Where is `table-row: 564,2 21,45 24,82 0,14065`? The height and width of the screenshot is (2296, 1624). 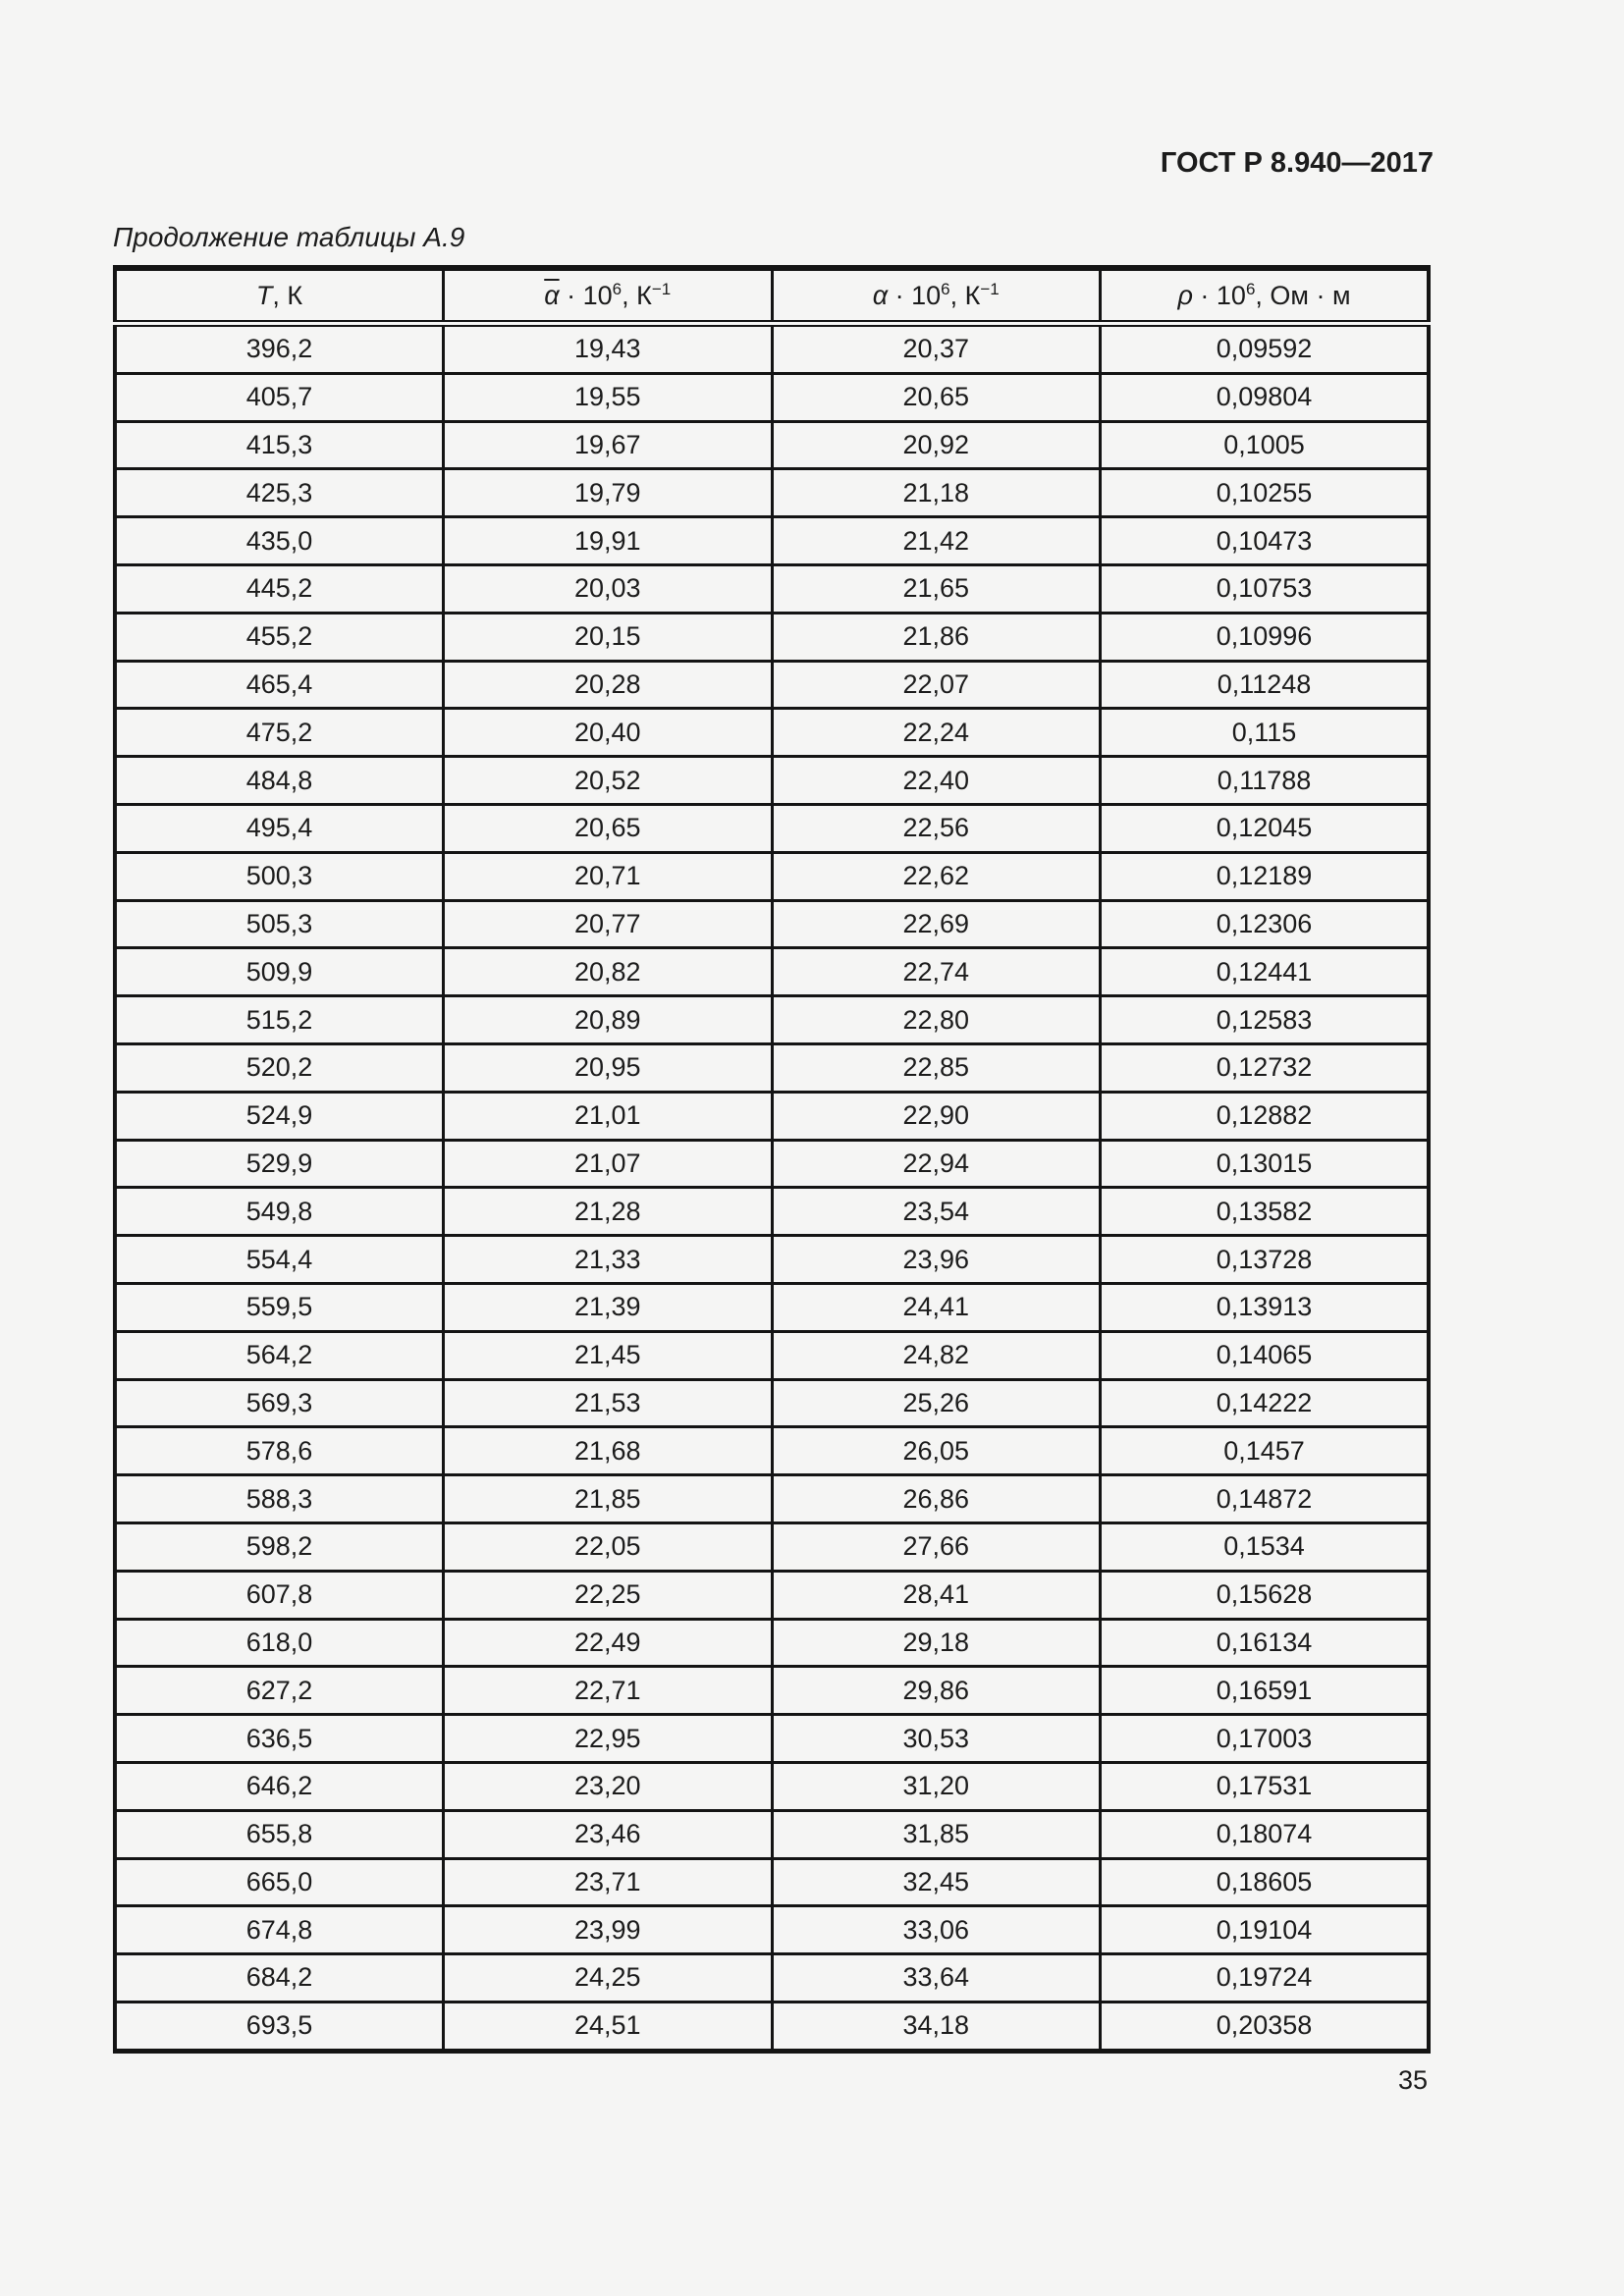 table-row: 564,2 21,45 24,82 0,14065 is located at coordinates (772, 1355).